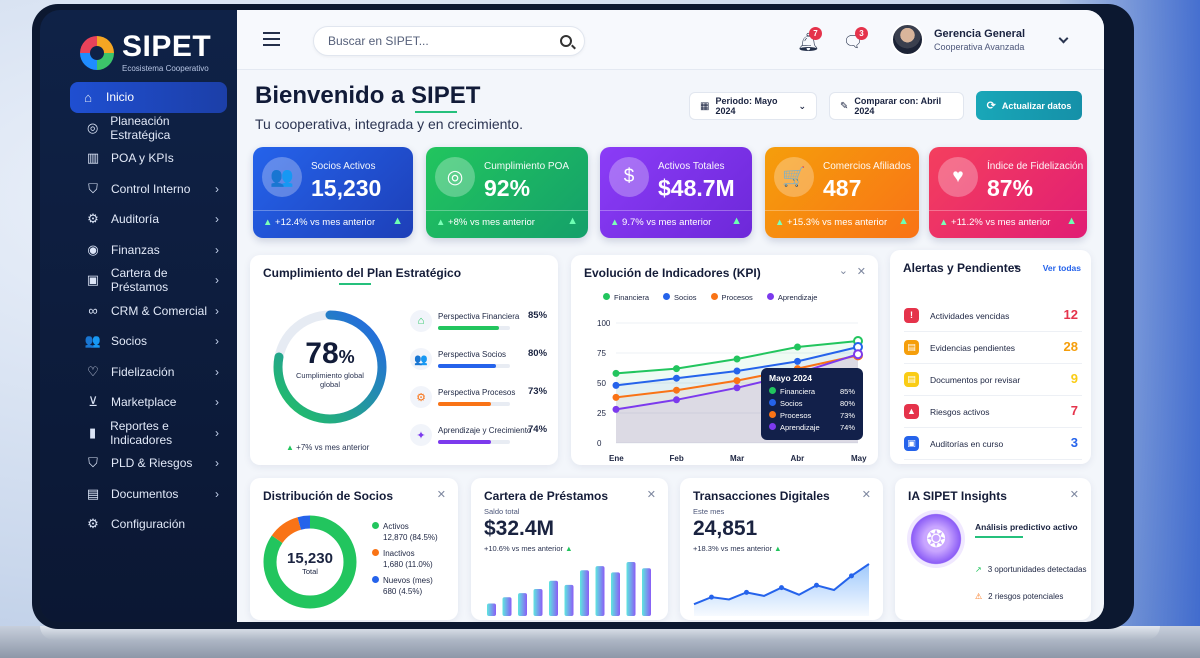 The image size is (1200, 658). Describe the element at coordinates (93, 371) in the screenshot. I see `user-heart-icon: ♡` at that location.